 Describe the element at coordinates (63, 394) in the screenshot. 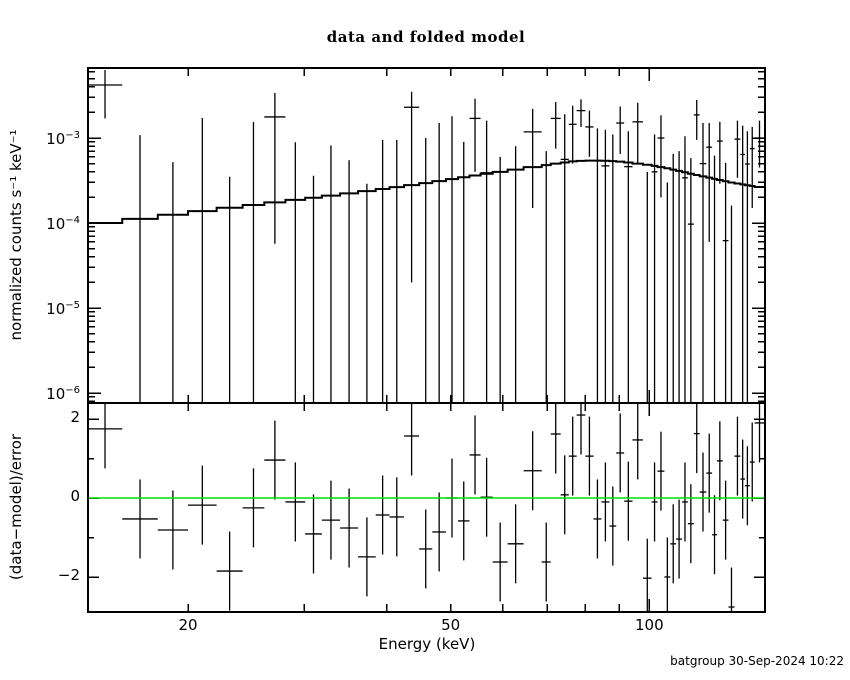

I see `y-tick-label-10−6: 10⁻⁶` at that location.